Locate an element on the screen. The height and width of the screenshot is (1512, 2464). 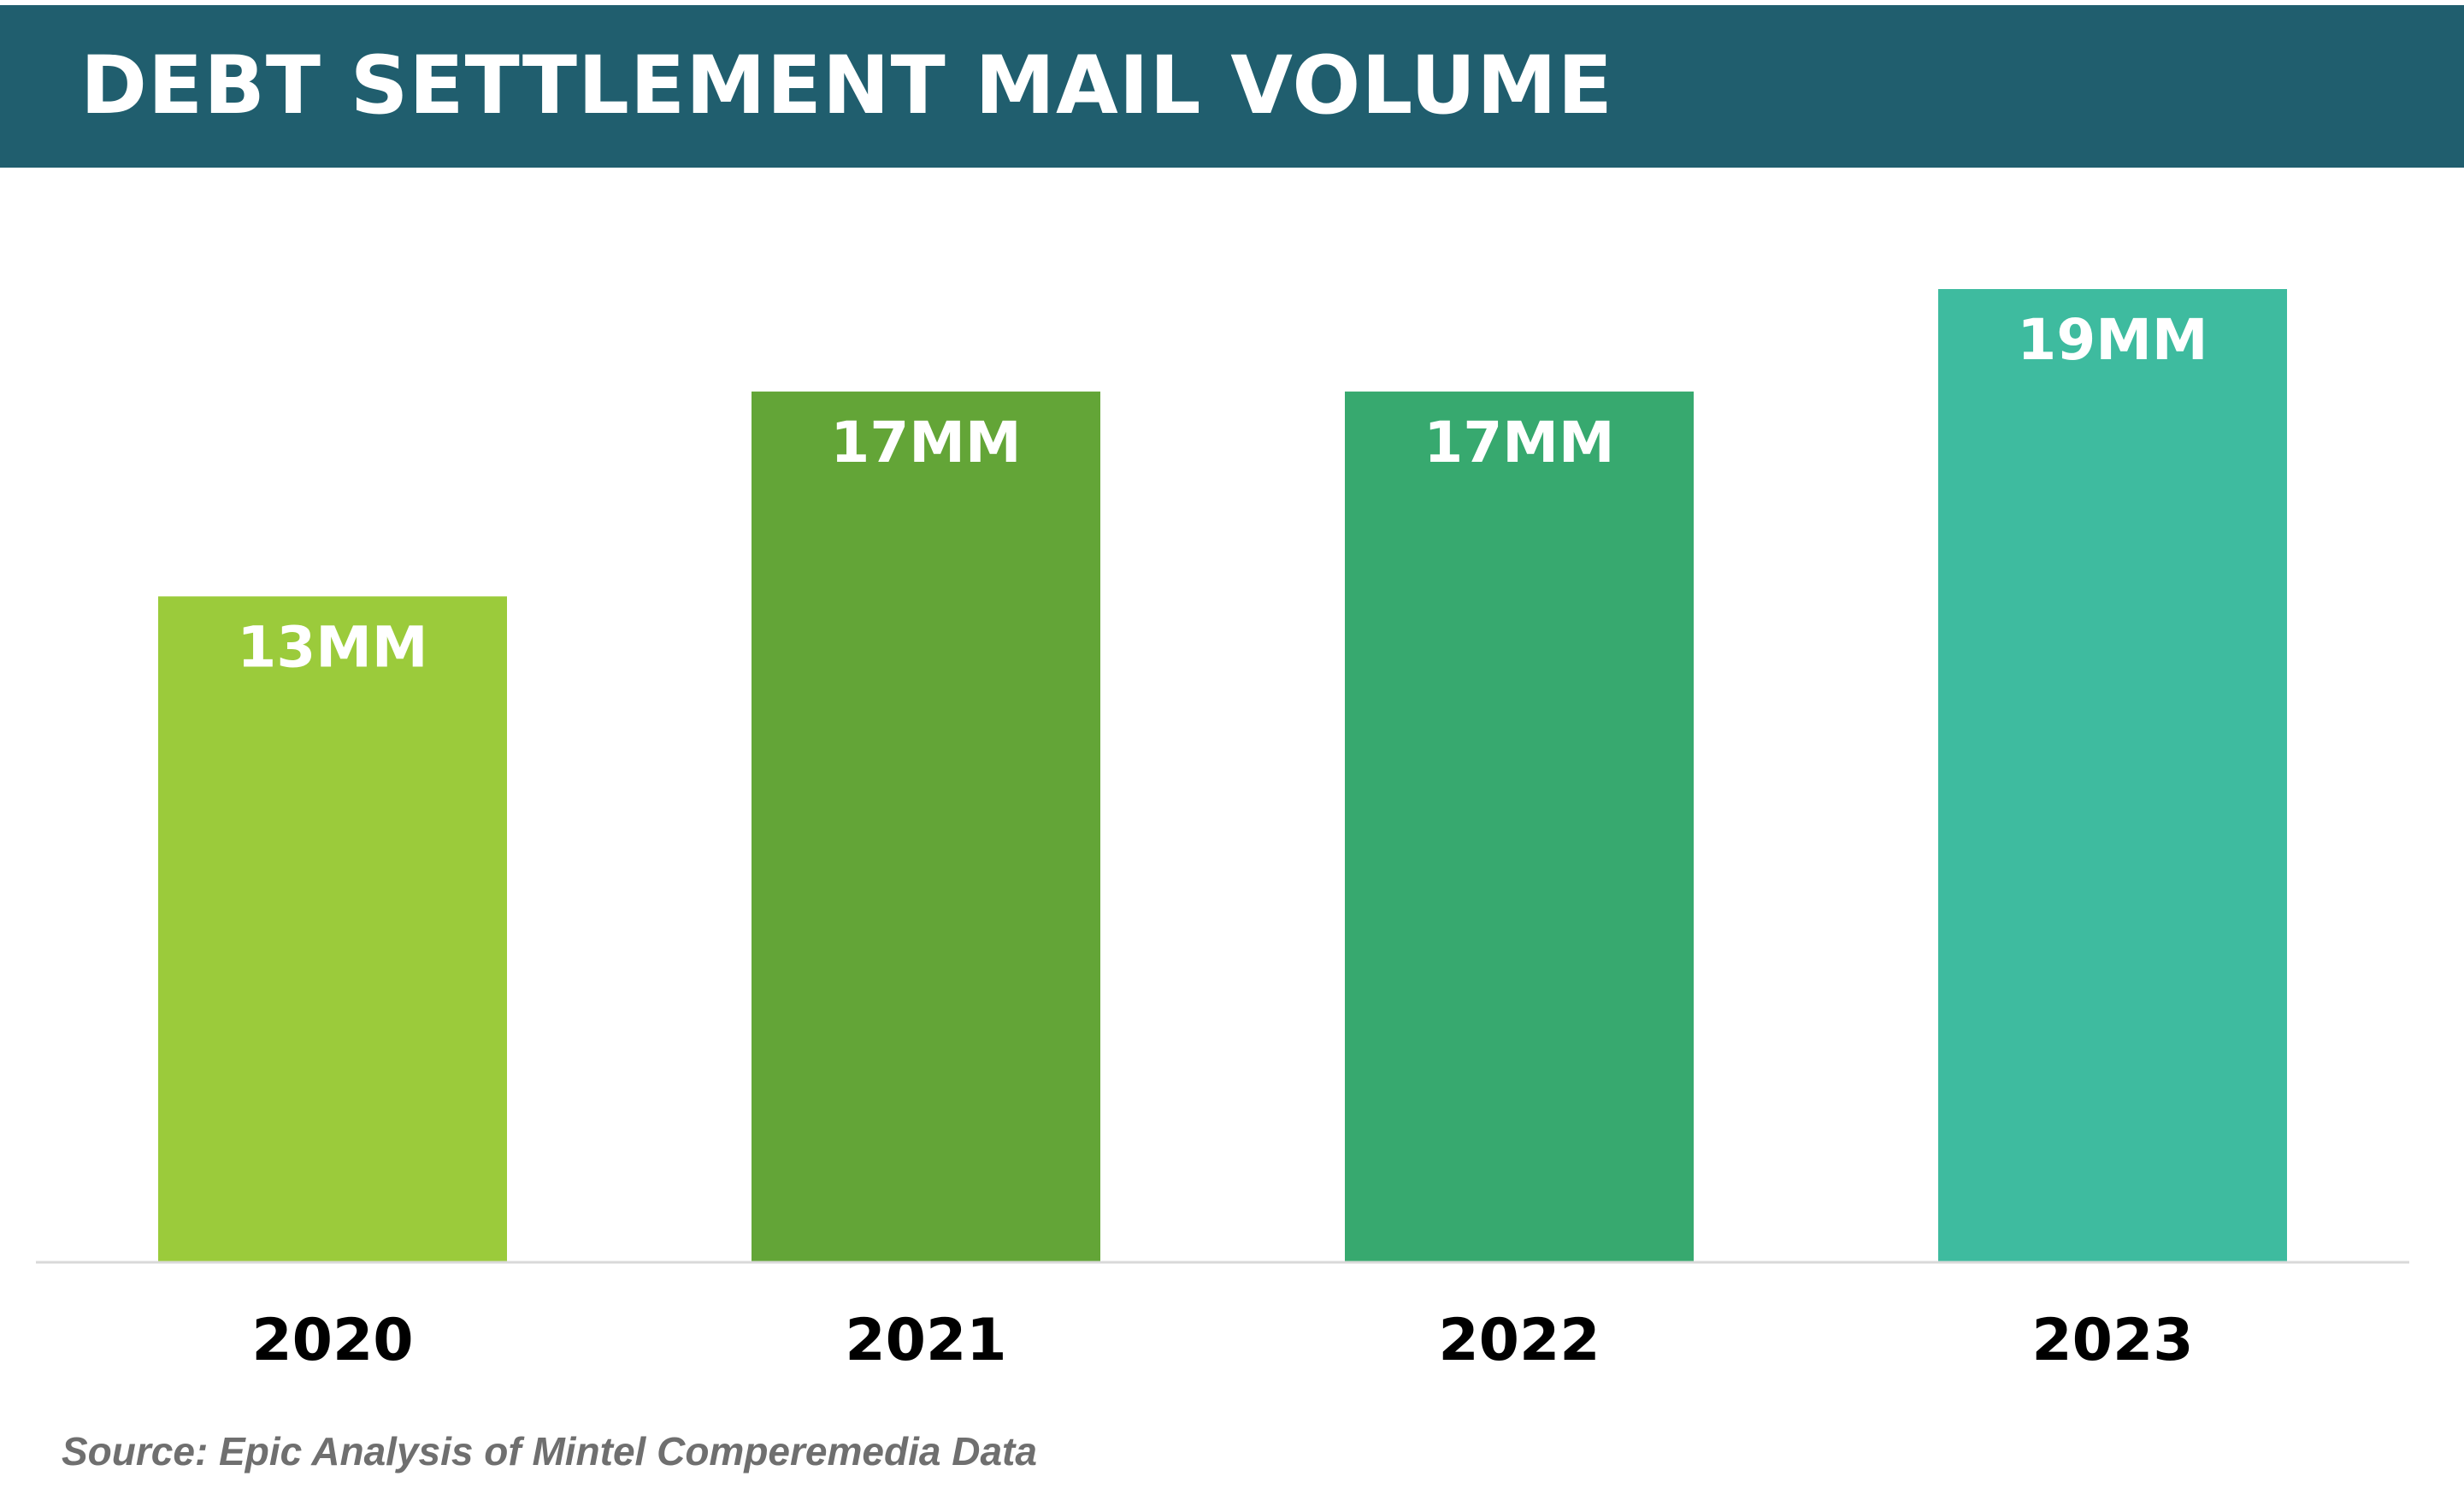
bar-2022 is located at coordinates (1519, 827).